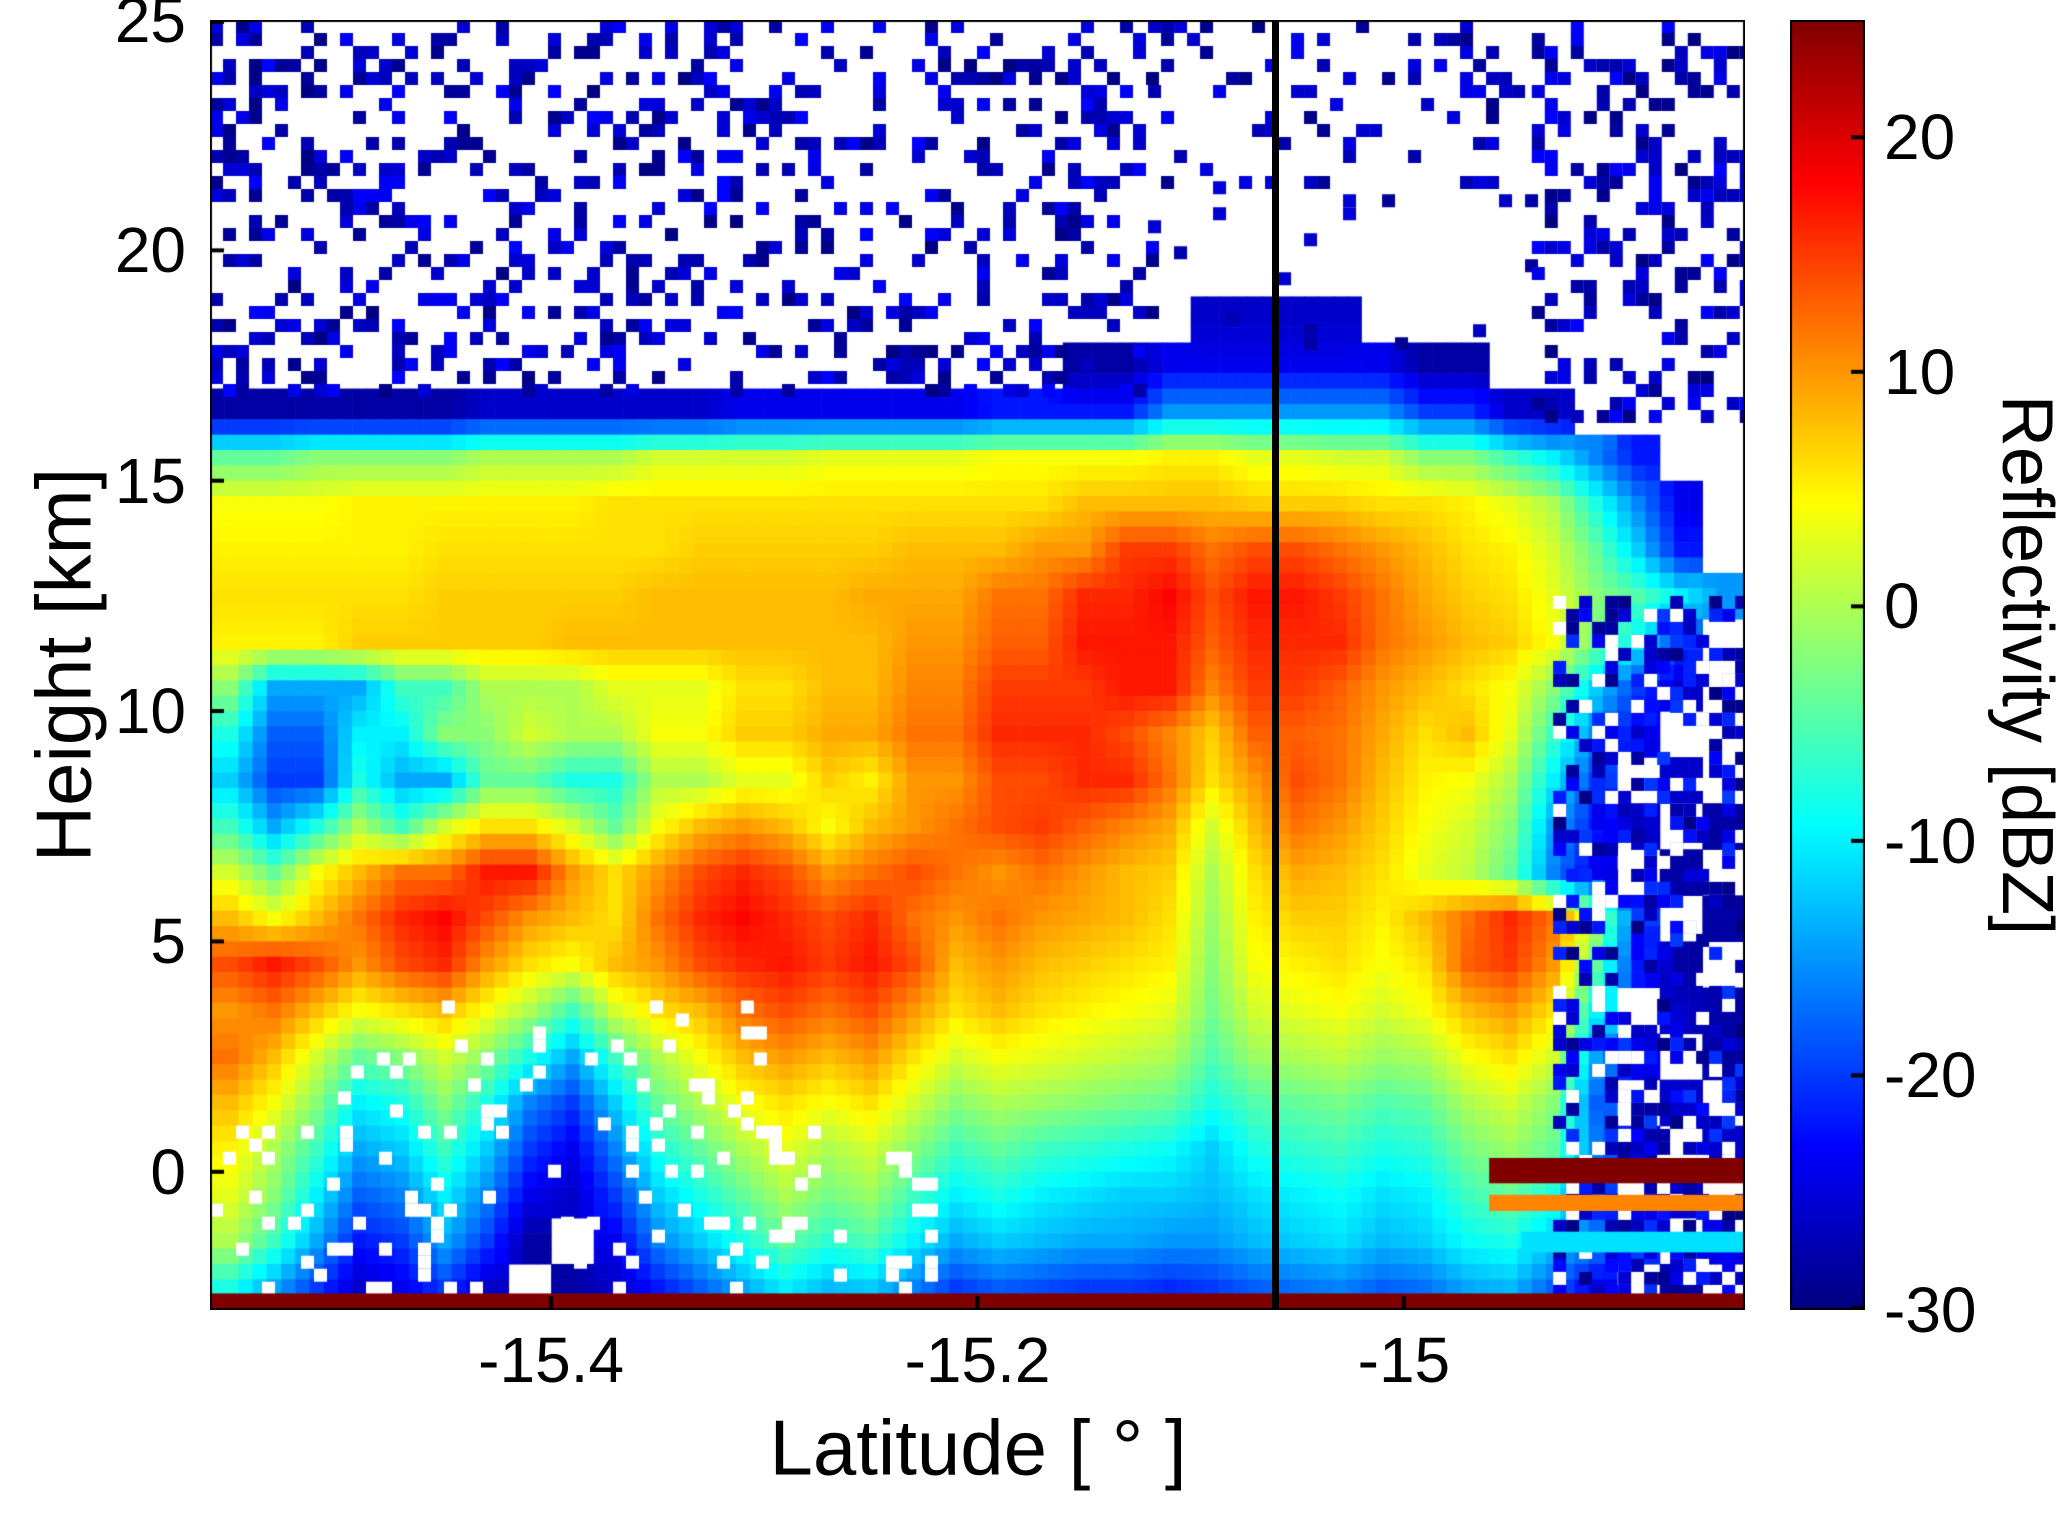 The image size is (2067, 1528). I want to click on y-tick-label: 10, so click(150, 711).